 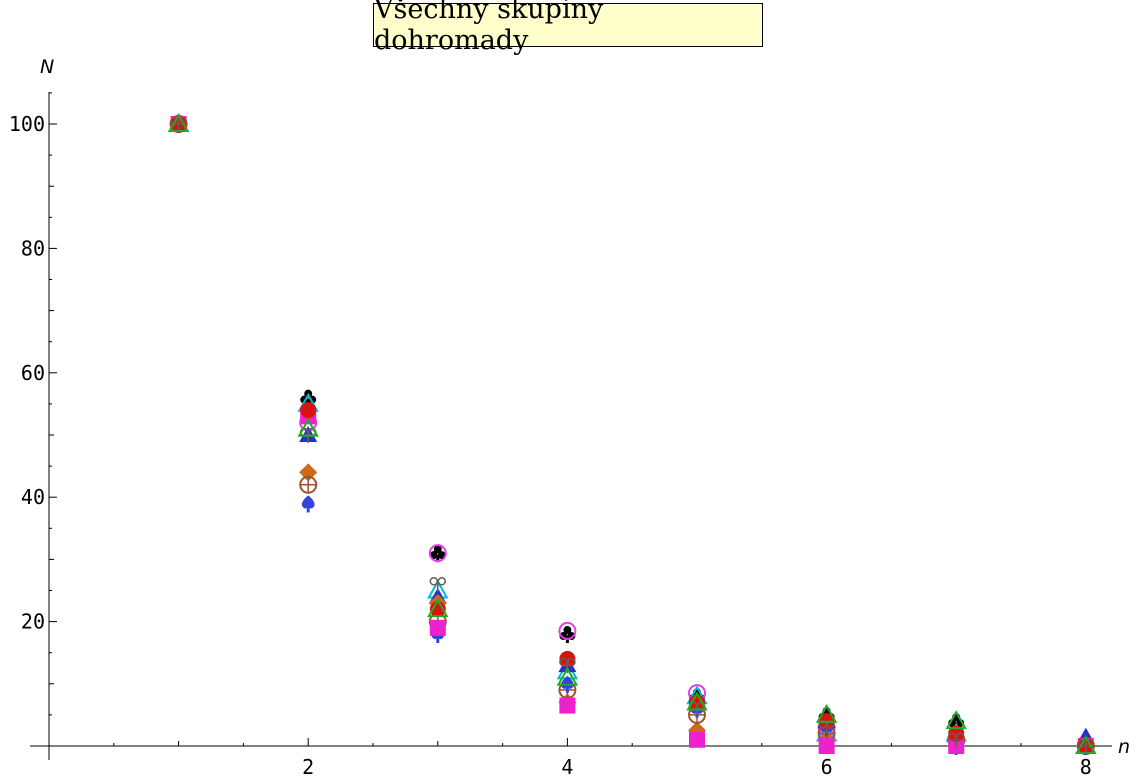 What do you see at coordinates (33, 497) in the screenshot?
I see `y-tick-label: 40` at bounding box center [33, 497].